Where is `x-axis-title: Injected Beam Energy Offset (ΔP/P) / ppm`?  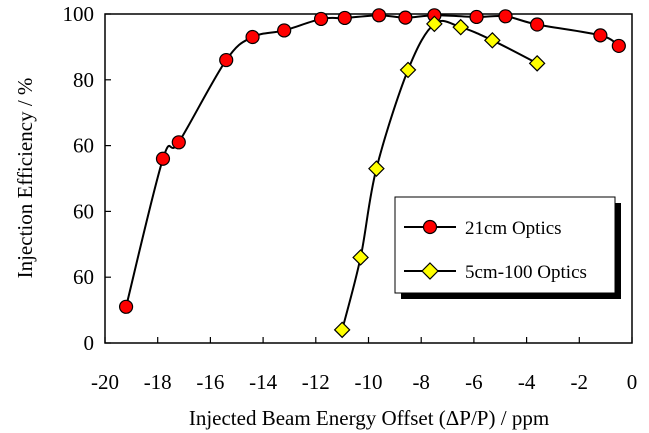 x-axis-title: Injected Beam Energy Offset (ΔP/P) / ppm is located at coordinates (369, 418).